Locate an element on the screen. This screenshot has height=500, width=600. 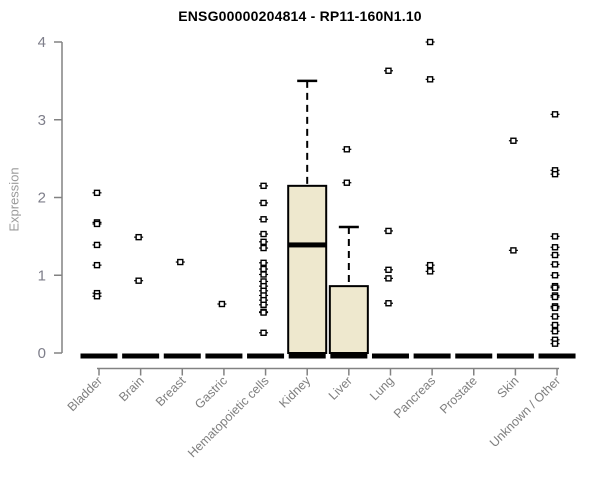
y-tick-label: 3 is located at coordinates (42, 120).